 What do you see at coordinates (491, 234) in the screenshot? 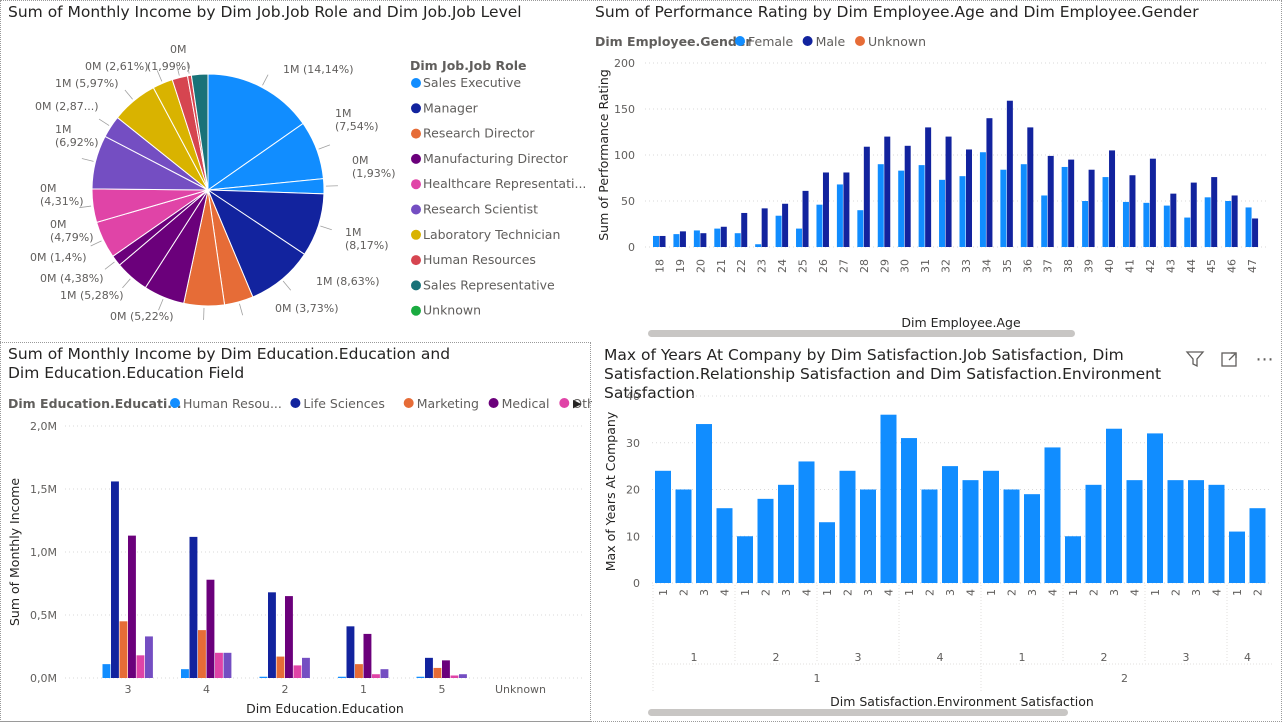
I see `legend-item: Laboratory Technician` at bounding box center [491, 234].